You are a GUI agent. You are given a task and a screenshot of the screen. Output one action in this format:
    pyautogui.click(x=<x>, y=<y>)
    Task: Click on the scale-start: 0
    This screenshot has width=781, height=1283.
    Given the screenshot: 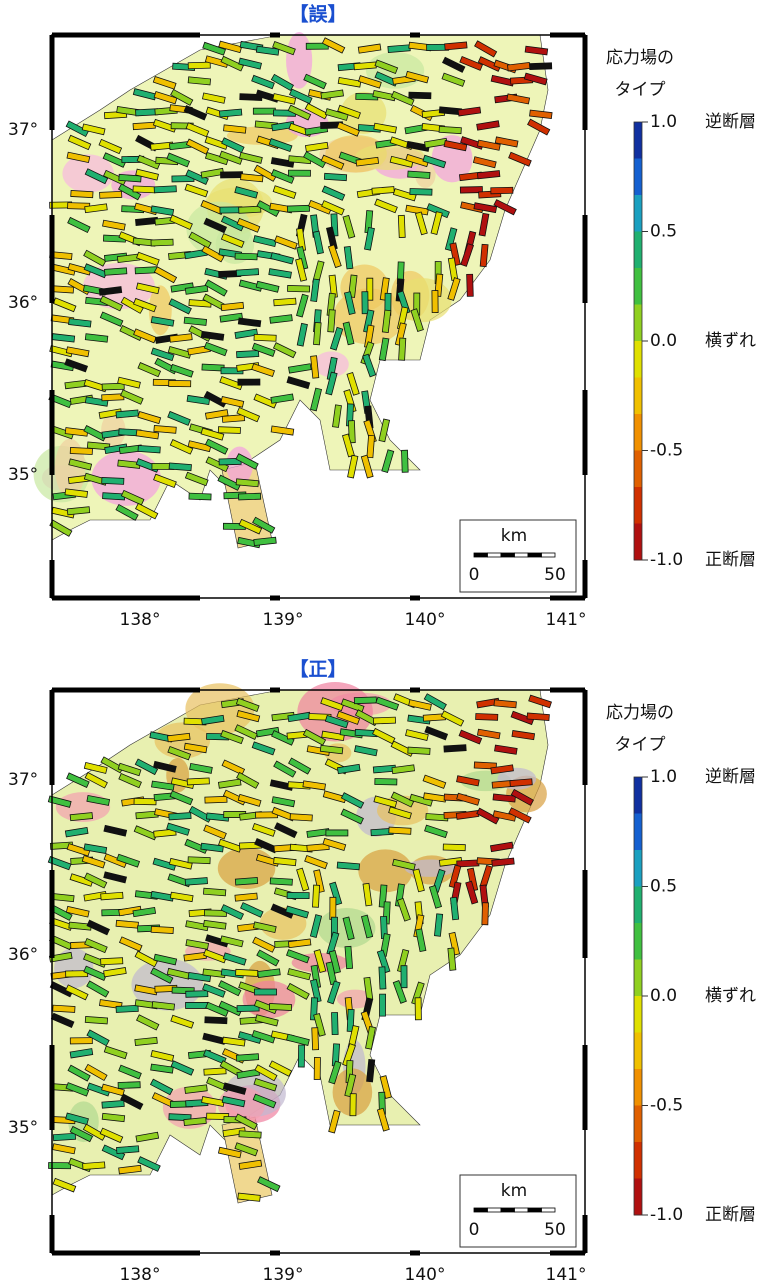 What is the action you would take?
    pyautogui.click(x=474, y=575)
    